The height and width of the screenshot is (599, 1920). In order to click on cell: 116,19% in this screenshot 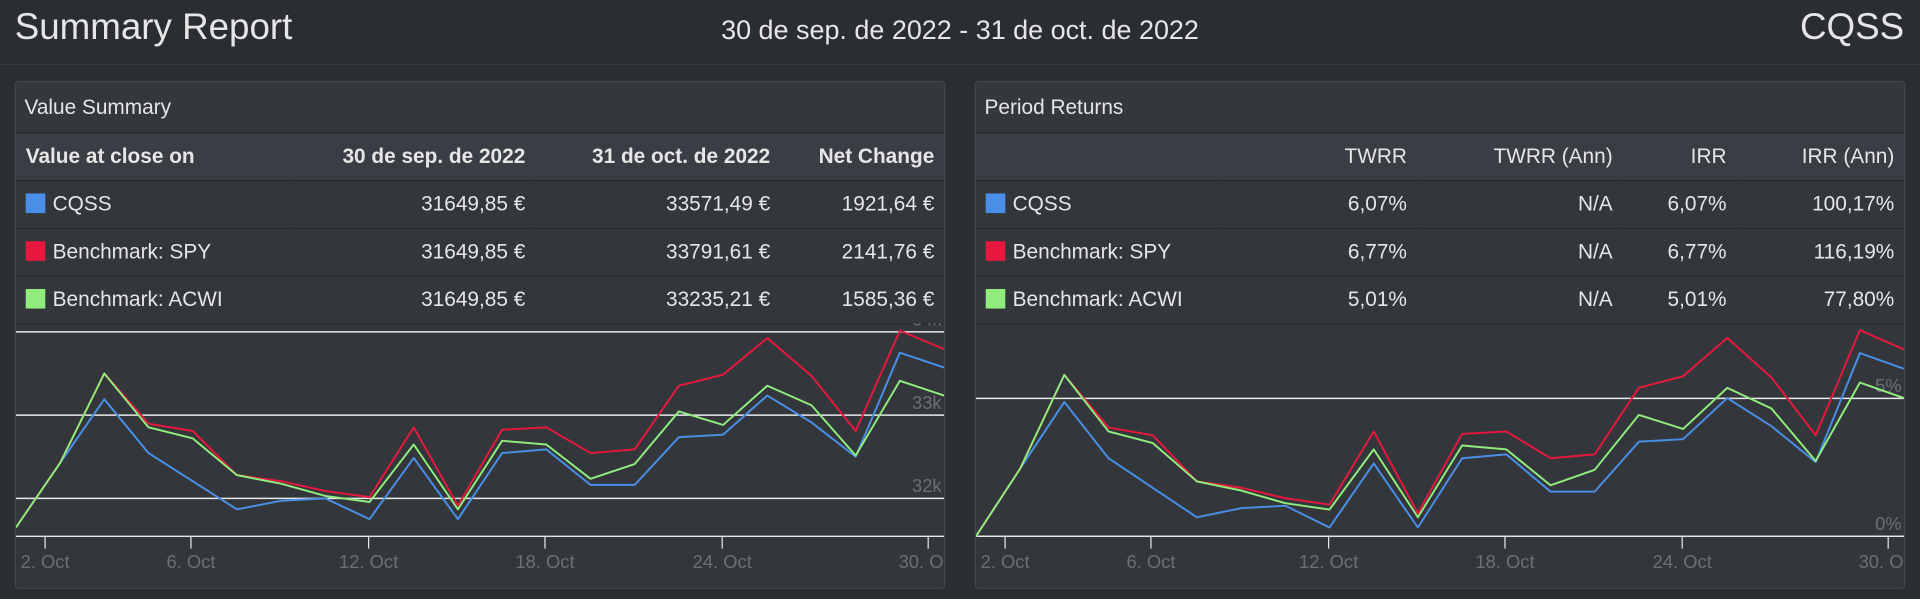, I will do `click(1820, 252)`.